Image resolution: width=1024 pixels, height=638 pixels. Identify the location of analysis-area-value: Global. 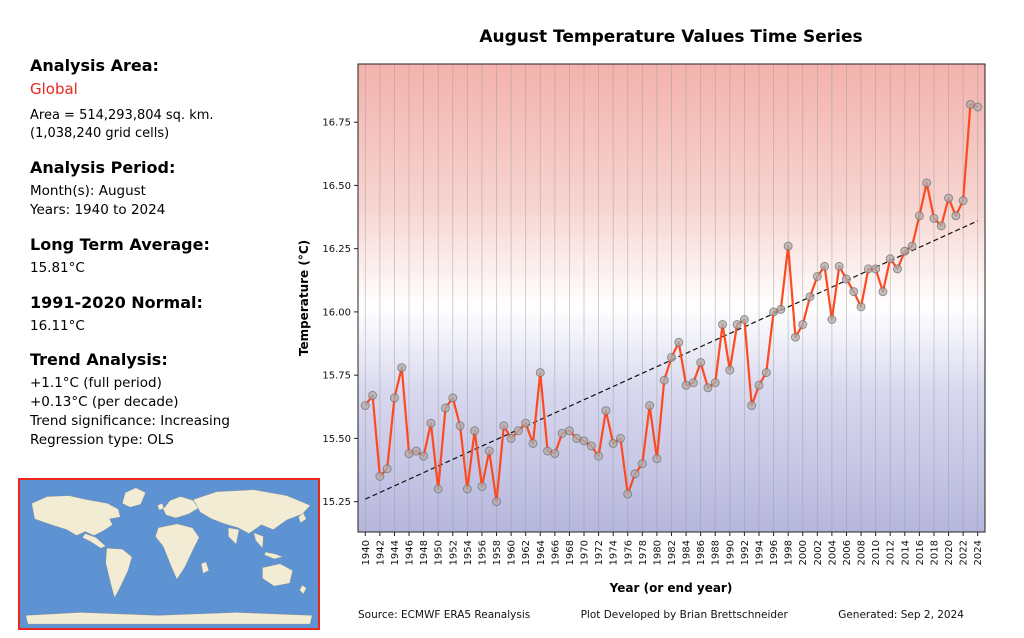
(54, 89).